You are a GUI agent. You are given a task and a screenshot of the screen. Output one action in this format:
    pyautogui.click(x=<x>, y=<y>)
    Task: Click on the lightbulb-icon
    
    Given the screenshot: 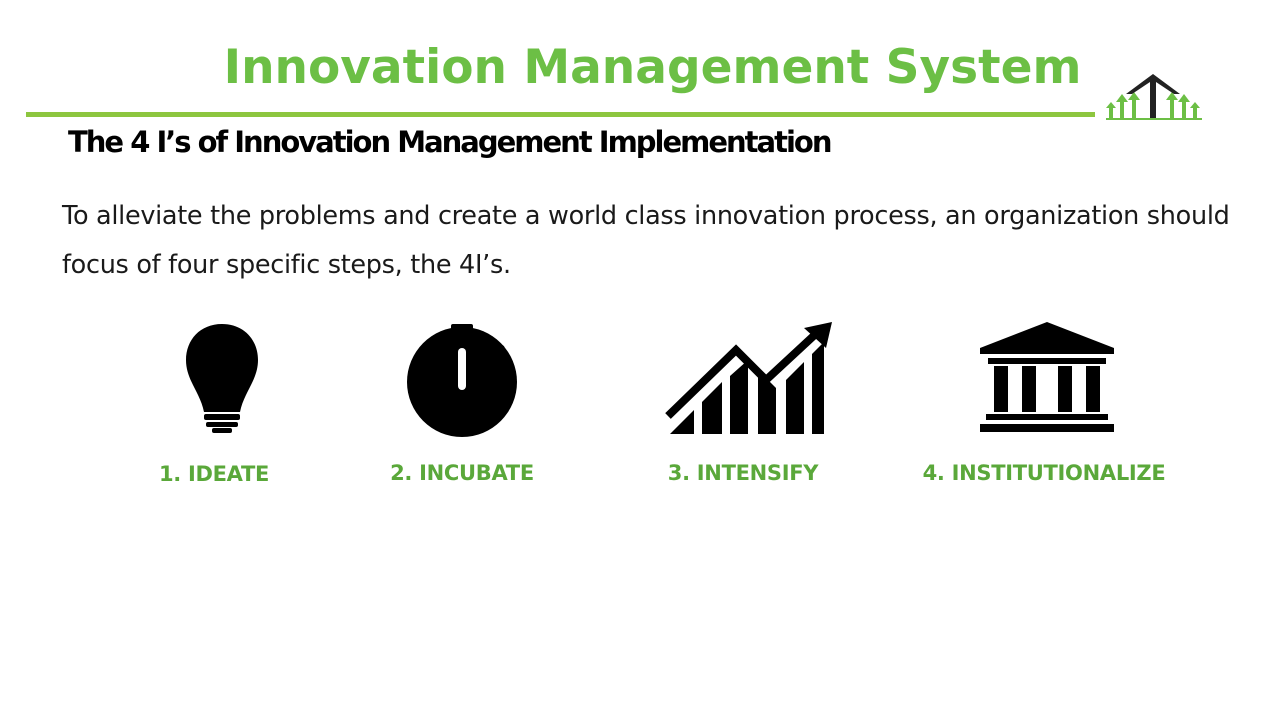 What is the action you would take?
    pyautogui.click(x=222, y=378)
    